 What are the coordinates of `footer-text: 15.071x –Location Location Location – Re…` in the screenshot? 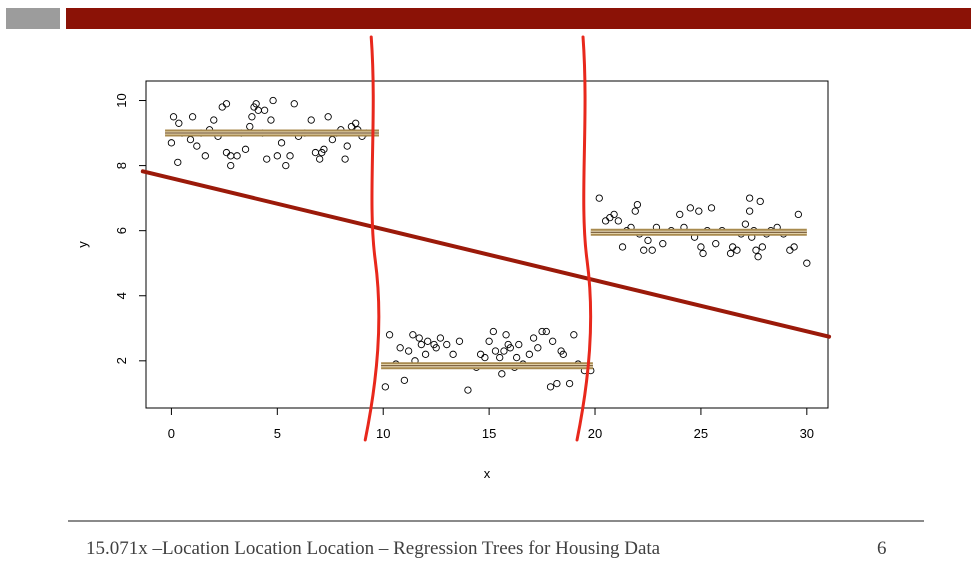 It's located at (373, 548).